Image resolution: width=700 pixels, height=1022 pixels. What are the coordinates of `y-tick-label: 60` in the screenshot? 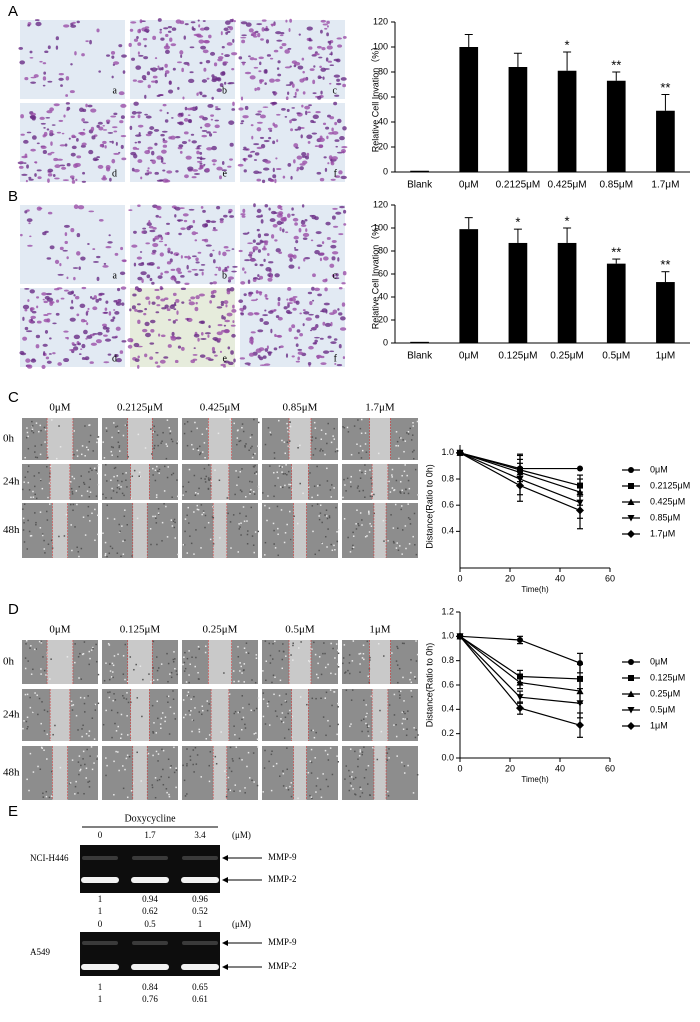 It's located at (383, 273).